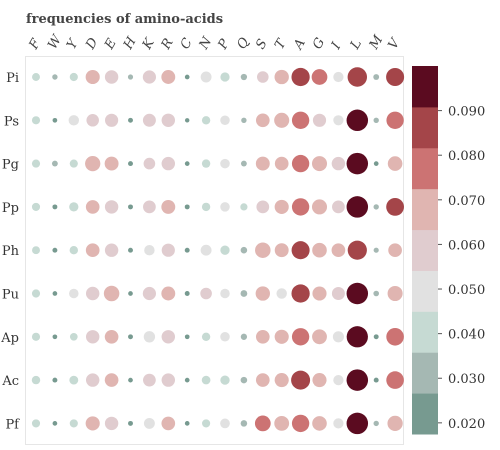 This screenshot has width=500, height=450. Describe the element at coordinates (262, 380) in the screenshot. I see `dot-Ac-S` at that location.